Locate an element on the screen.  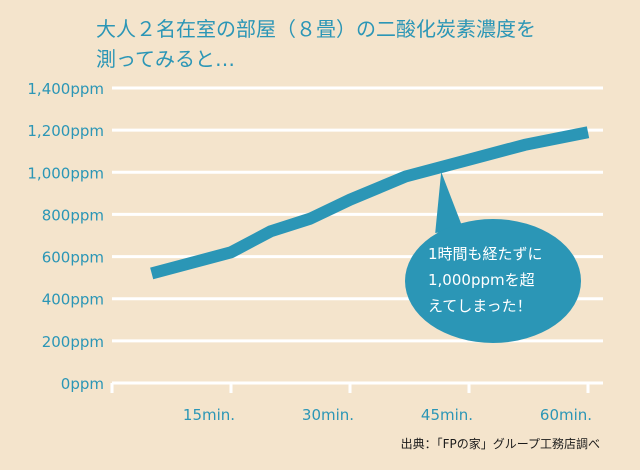
y-tick-label: 1,000ppm is located at coordinates (65, 173).